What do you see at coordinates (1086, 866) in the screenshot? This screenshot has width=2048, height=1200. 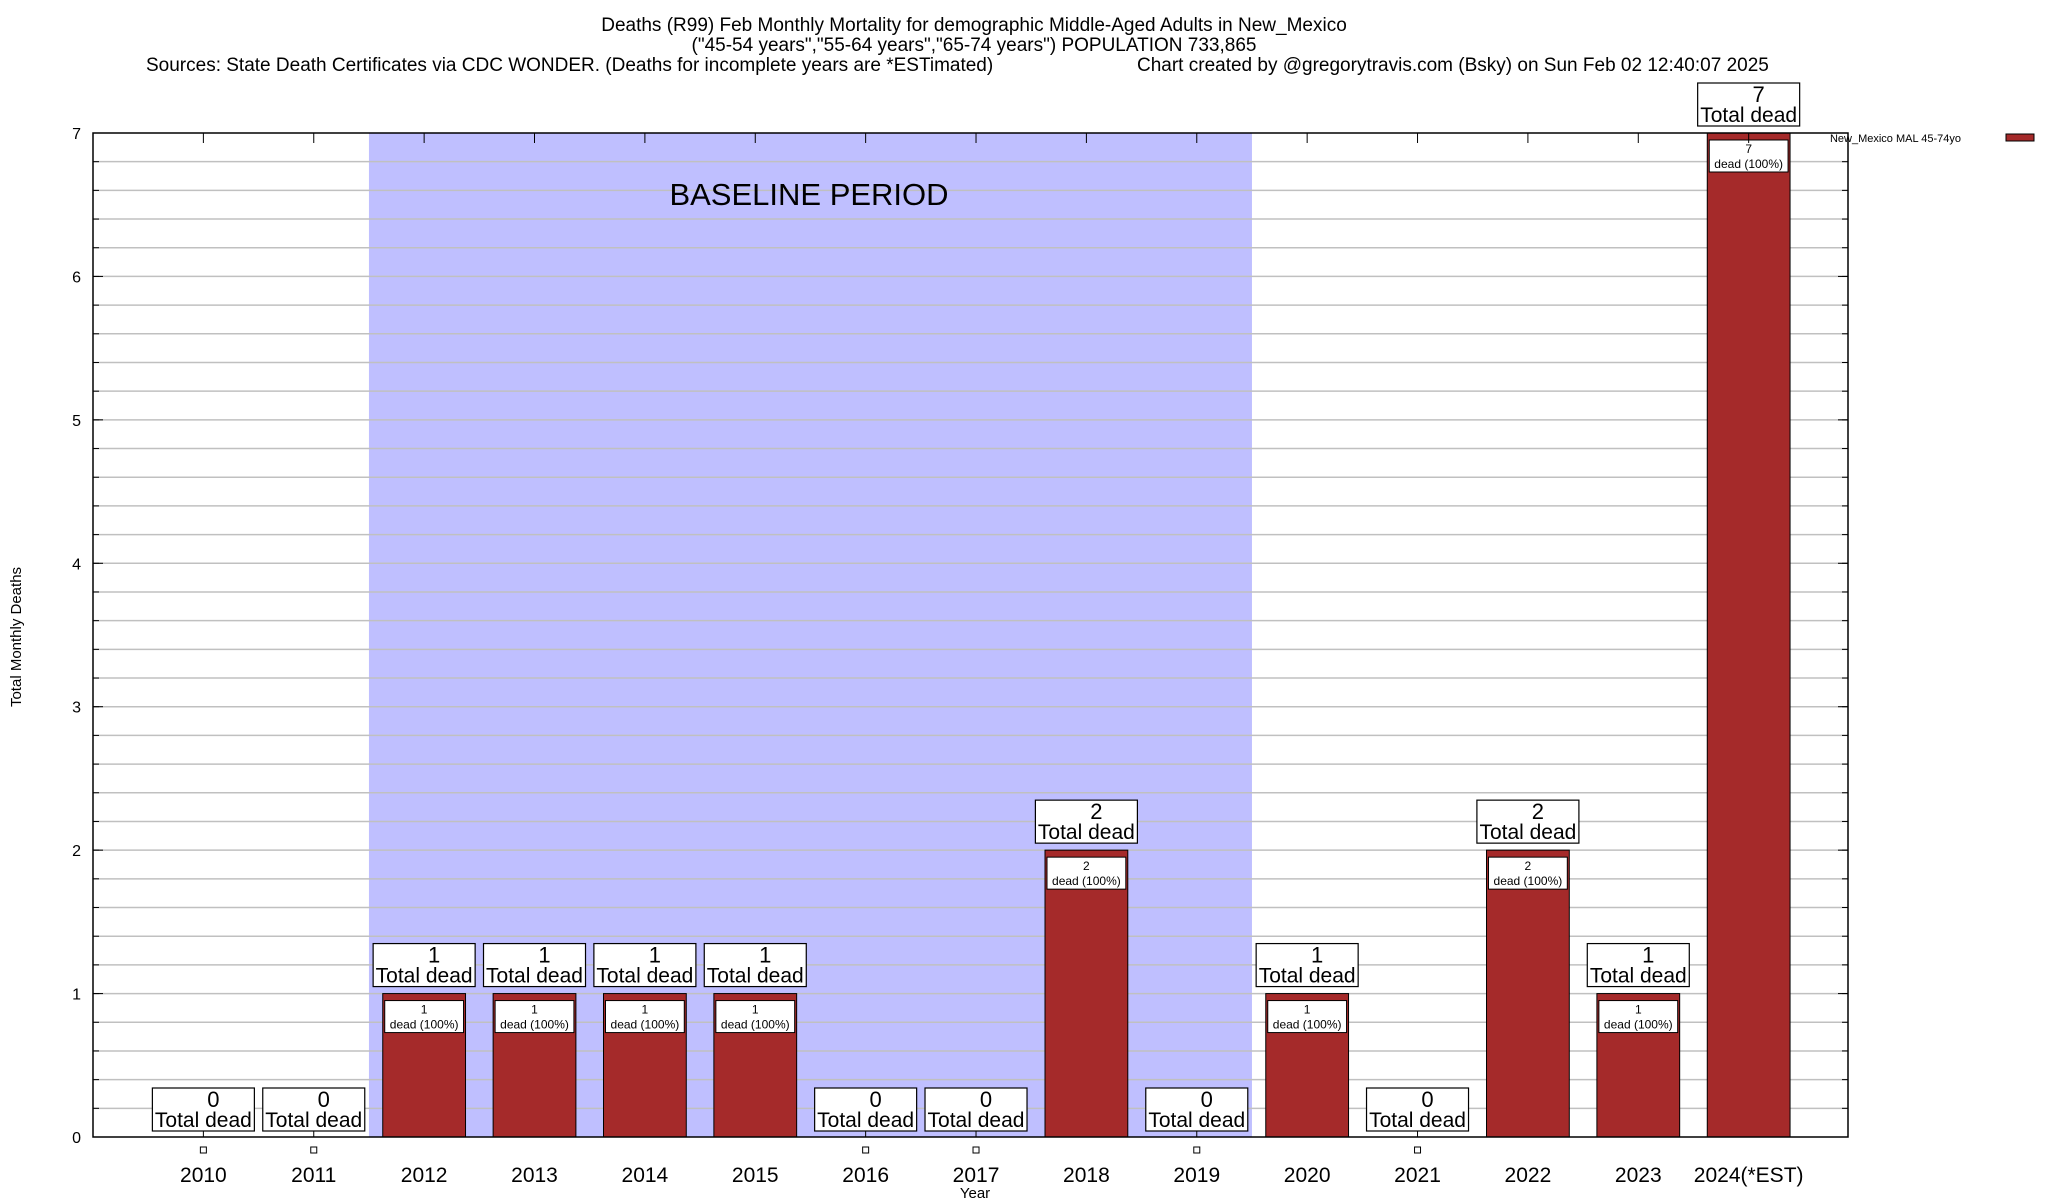 I see `bar-inner-label-count: 2` at bounding box center [1086, 866].